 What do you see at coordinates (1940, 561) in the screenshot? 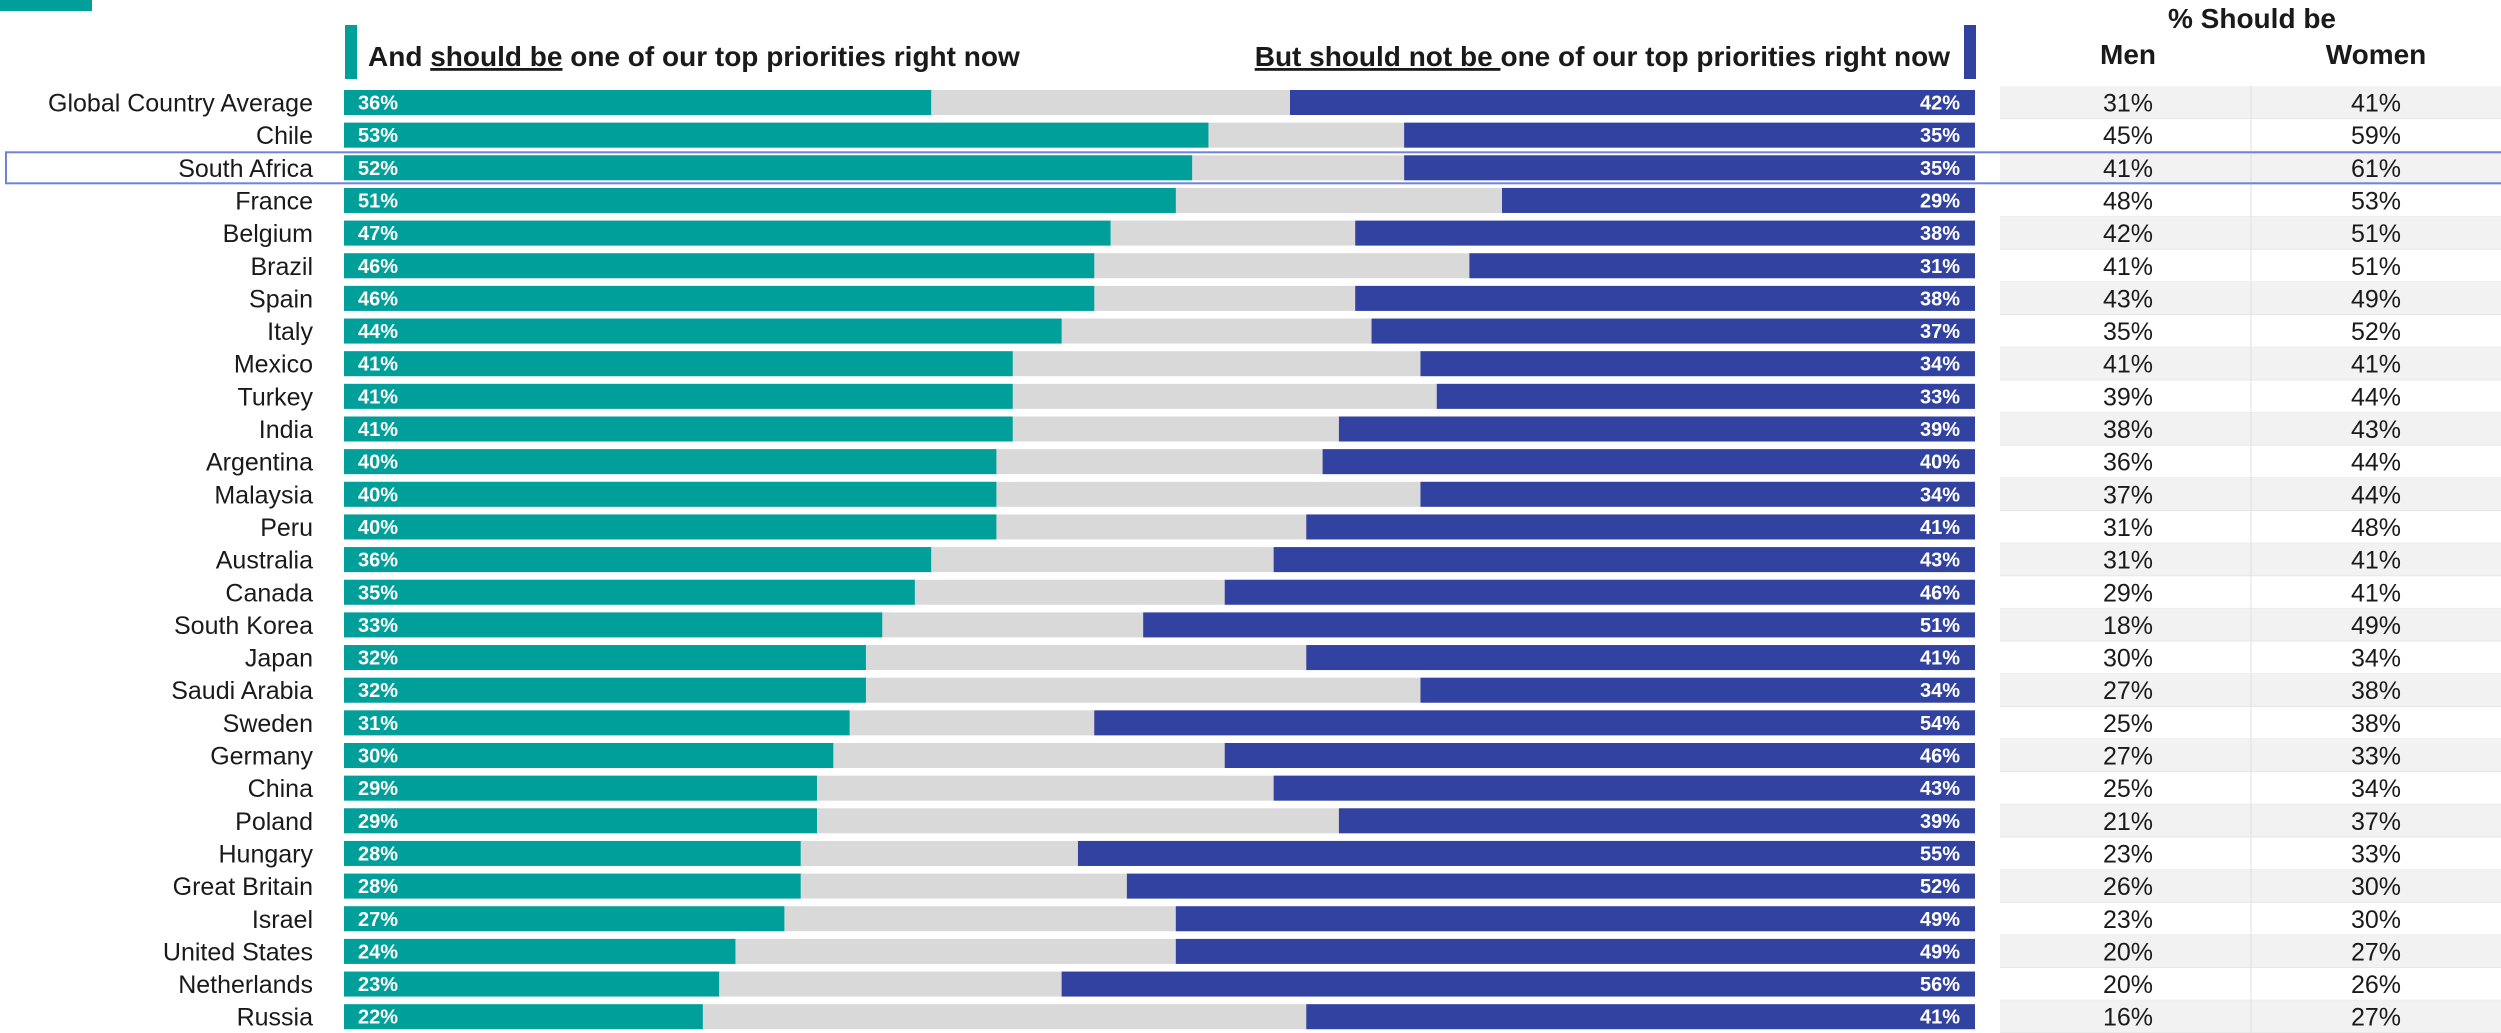
I see `should-not-be-value-label: 43%` at bounding box center [1940, 561].